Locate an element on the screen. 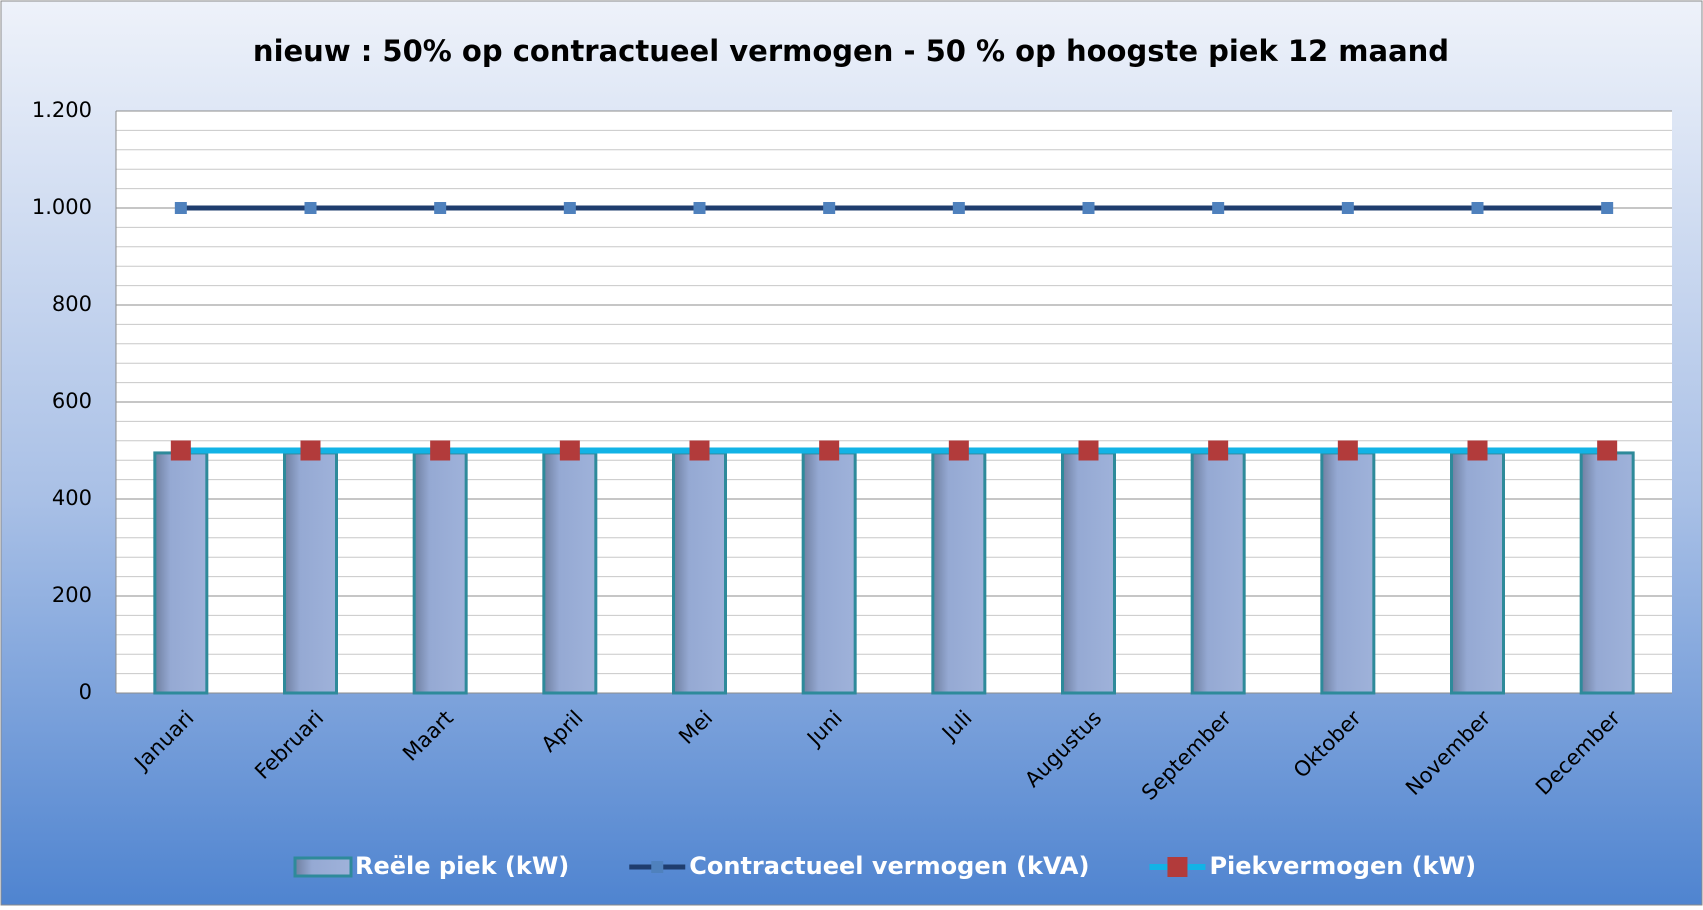 The width and height of the screenshot is (1703, 910). y-tick-label: 1.200 is located at coordinates (62, 110).